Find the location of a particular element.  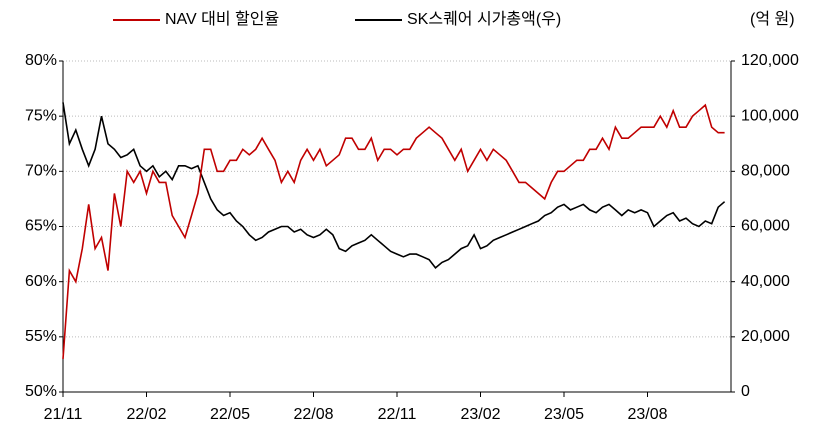

y-tick-label: 75% is located at coordinates (41, 115).